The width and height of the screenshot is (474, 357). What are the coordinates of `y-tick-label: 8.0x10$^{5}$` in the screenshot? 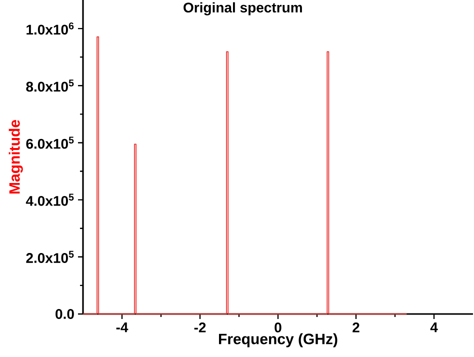 It's located at (50, 86).